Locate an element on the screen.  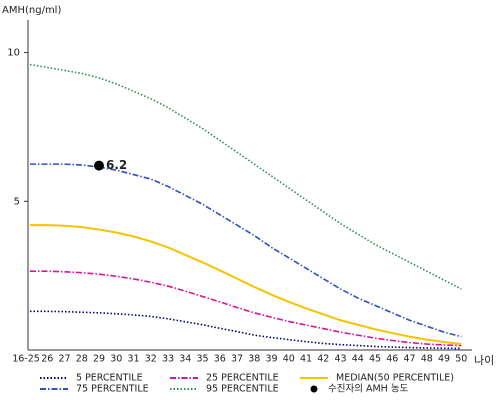
x-tick-label: 40 is located at coordinates (289, 359).